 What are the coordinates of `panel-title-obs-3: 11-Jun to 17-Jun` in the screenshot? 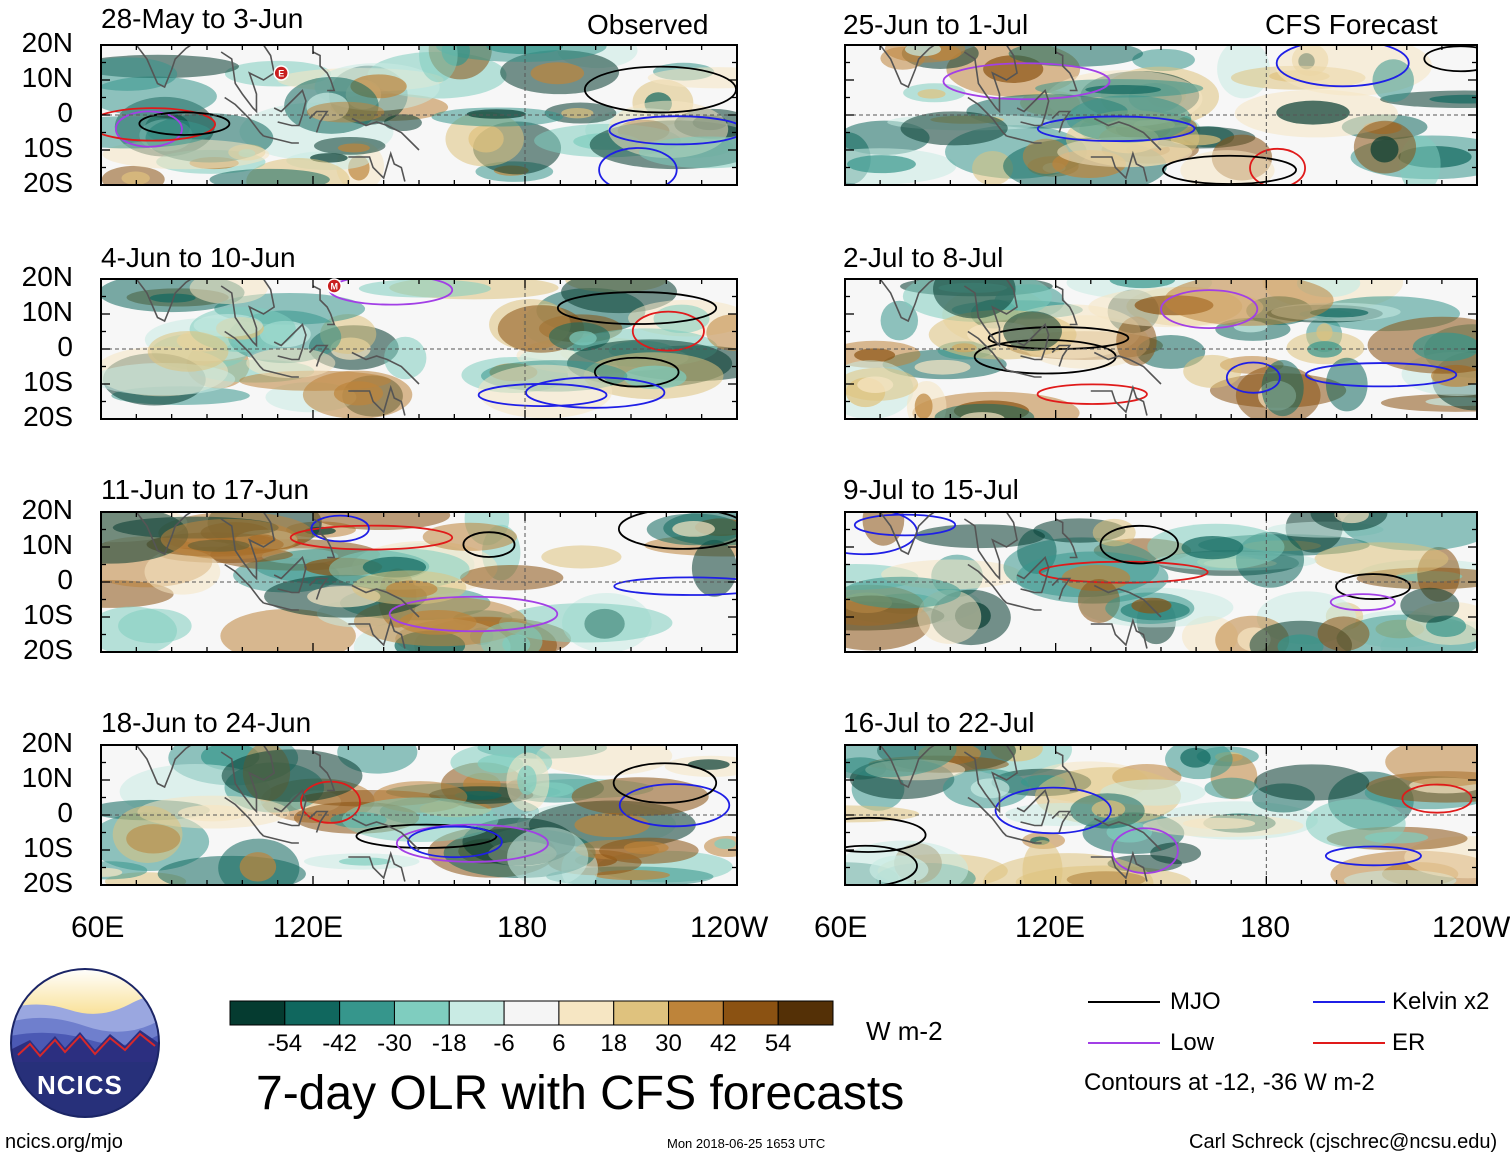 It's located at (205, 489).